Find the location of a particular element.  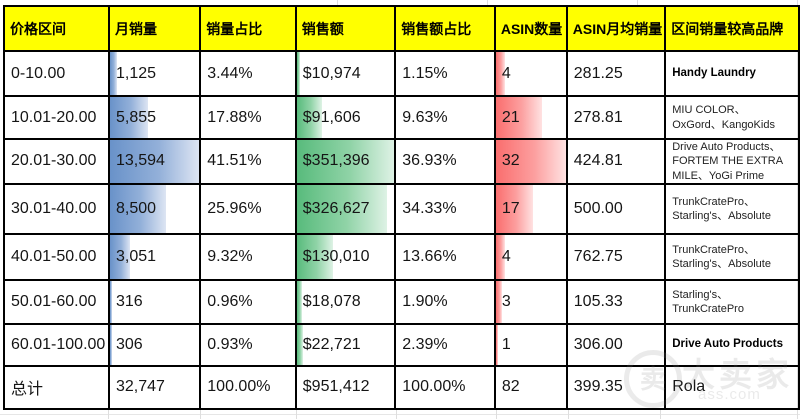

header-revenue: 销售额 is located at coordinates (345, 28).